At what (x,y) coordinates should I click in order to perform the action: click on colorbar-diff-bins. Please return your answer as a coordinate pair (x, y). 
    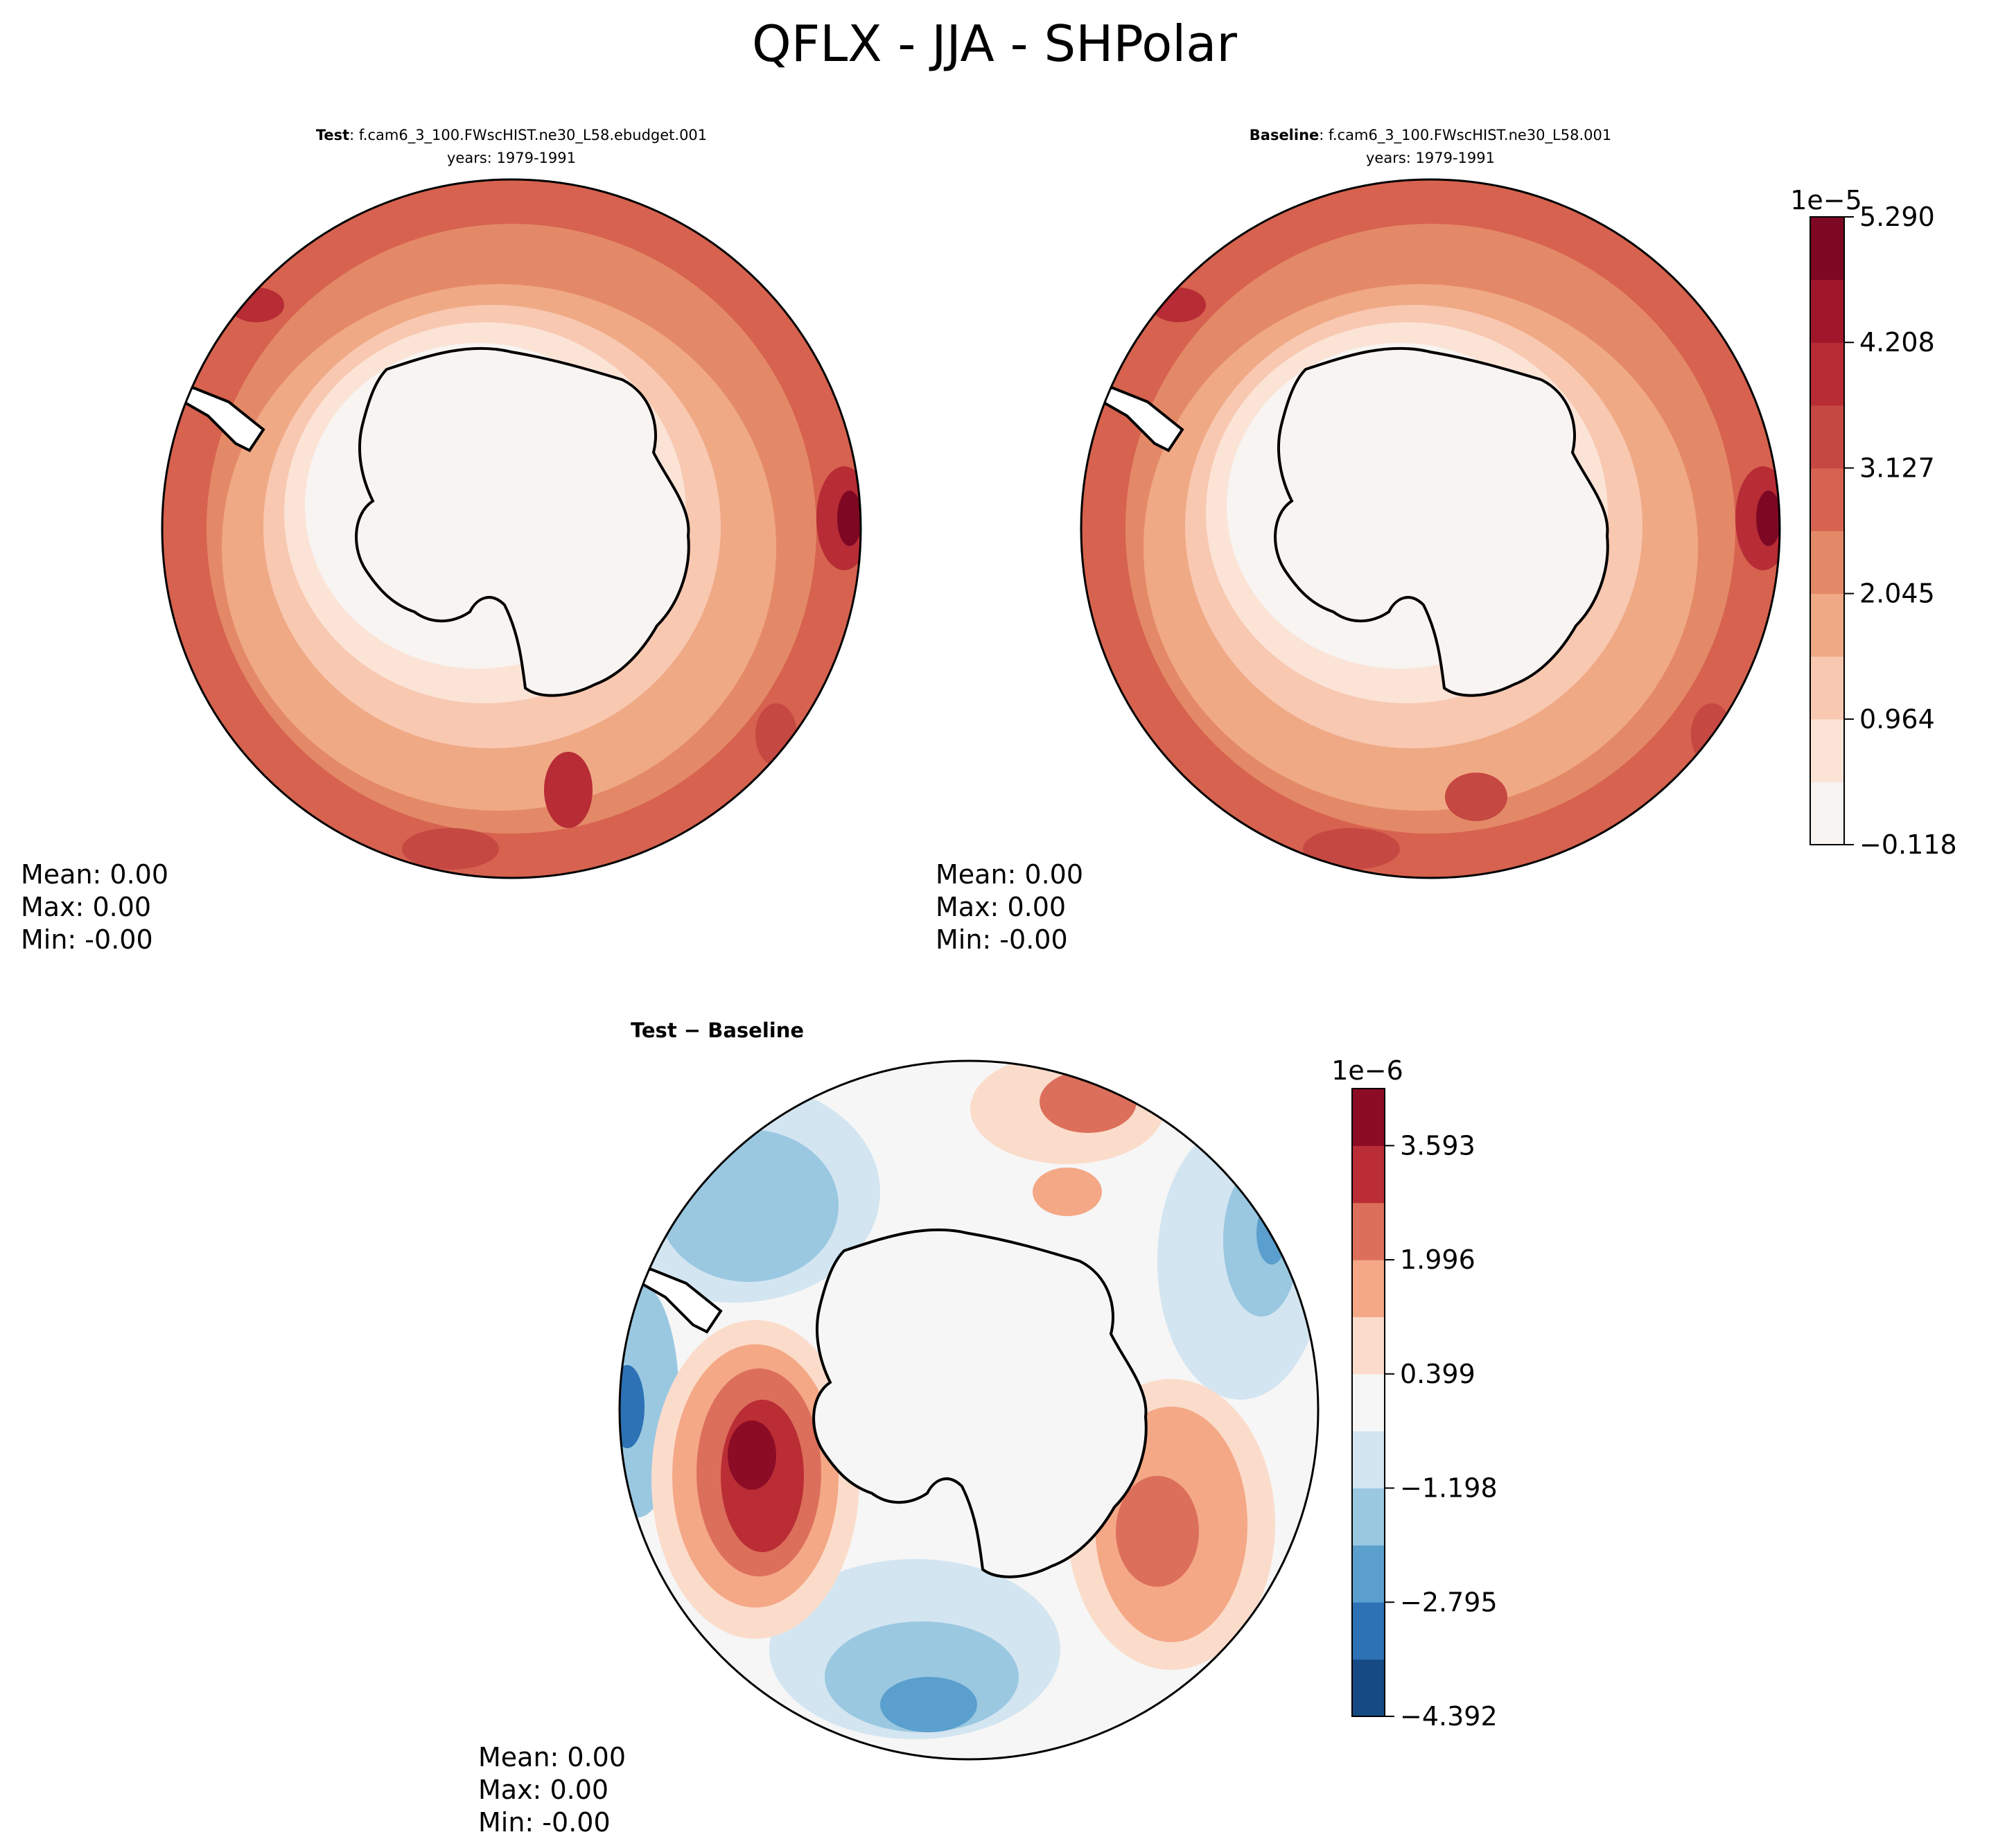
    Looking at the image, I should click on (1368, 1403).